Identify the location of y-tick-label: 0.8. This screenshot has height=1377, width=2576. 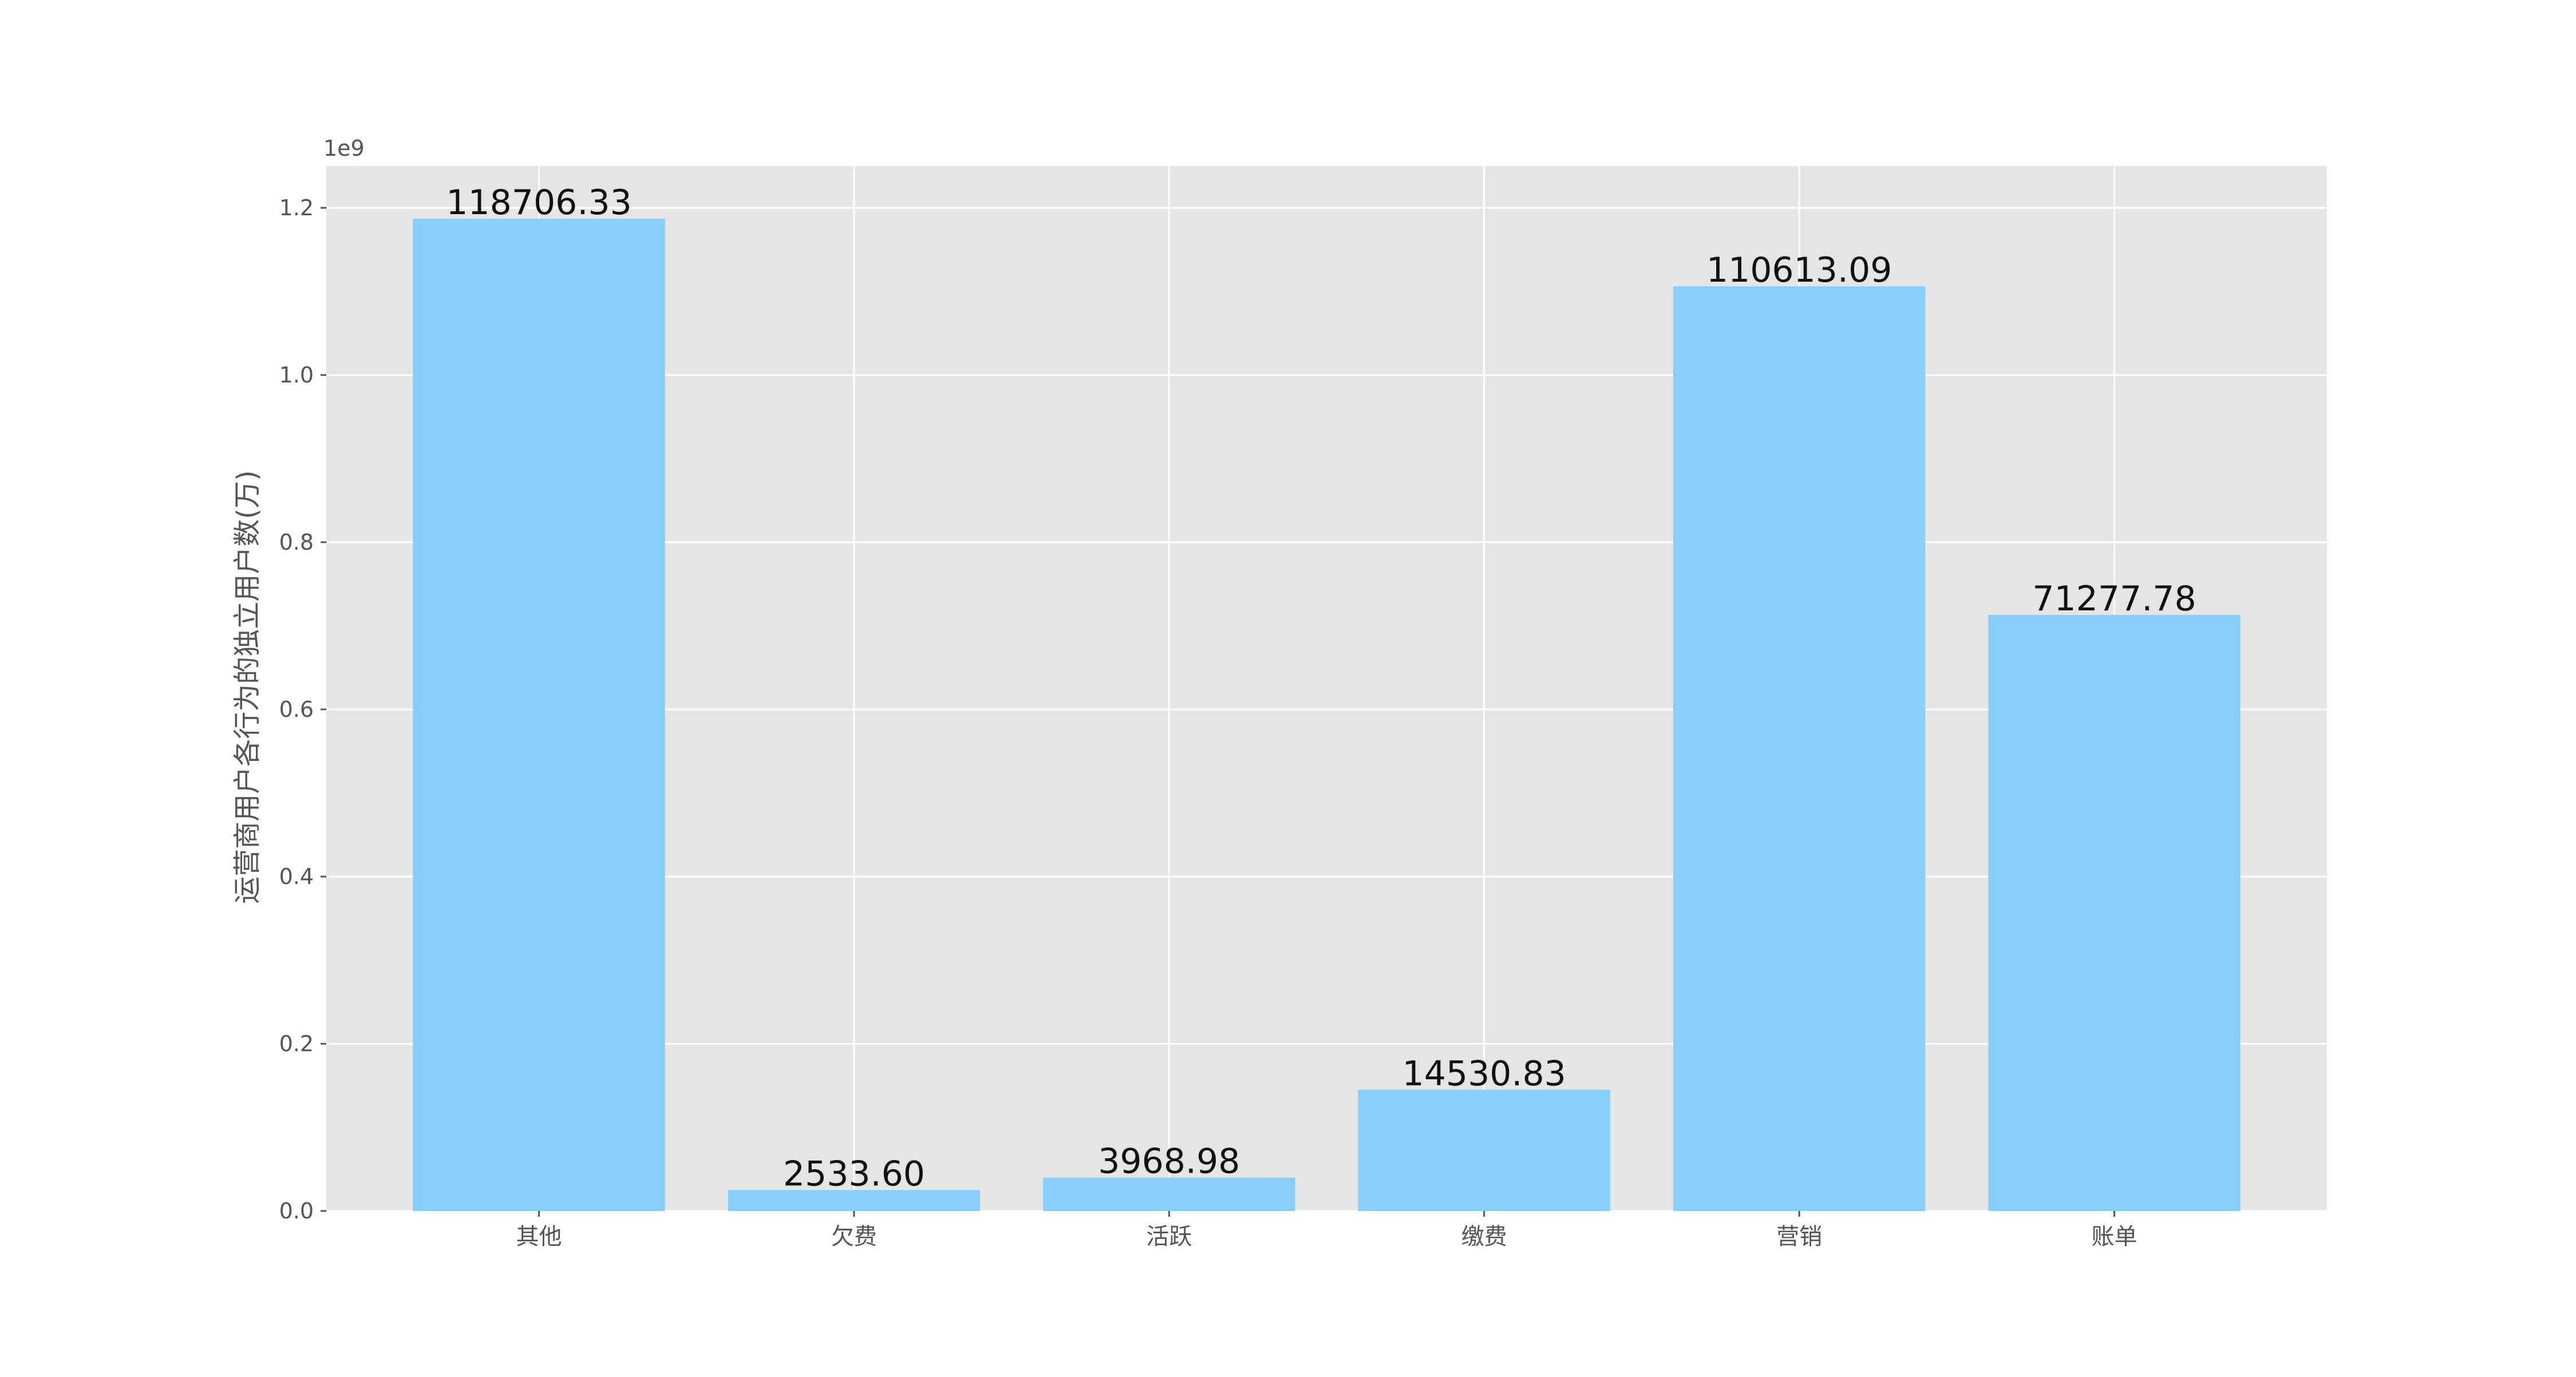
(296, 542).